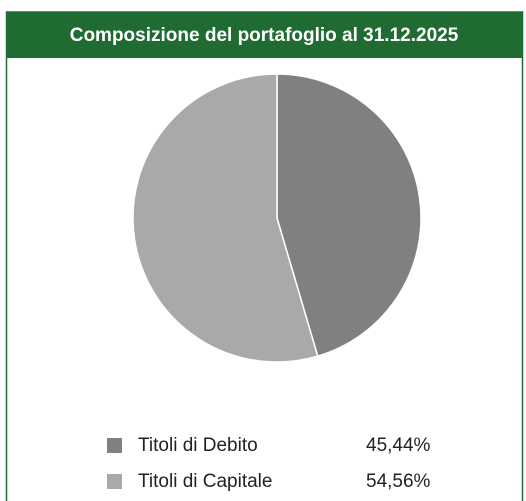 Image resolution: width=526 pixels, height=501 pixels. I want to click on header, so click(264, 35).